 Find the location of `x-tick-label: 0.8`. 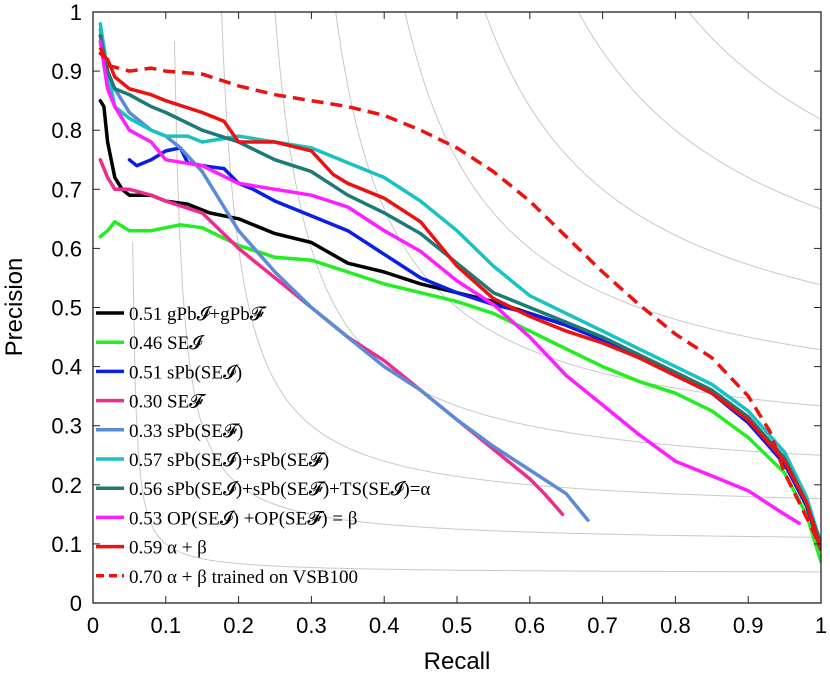

x-tick-label: 0.8 is located at coordinates (675, 625).